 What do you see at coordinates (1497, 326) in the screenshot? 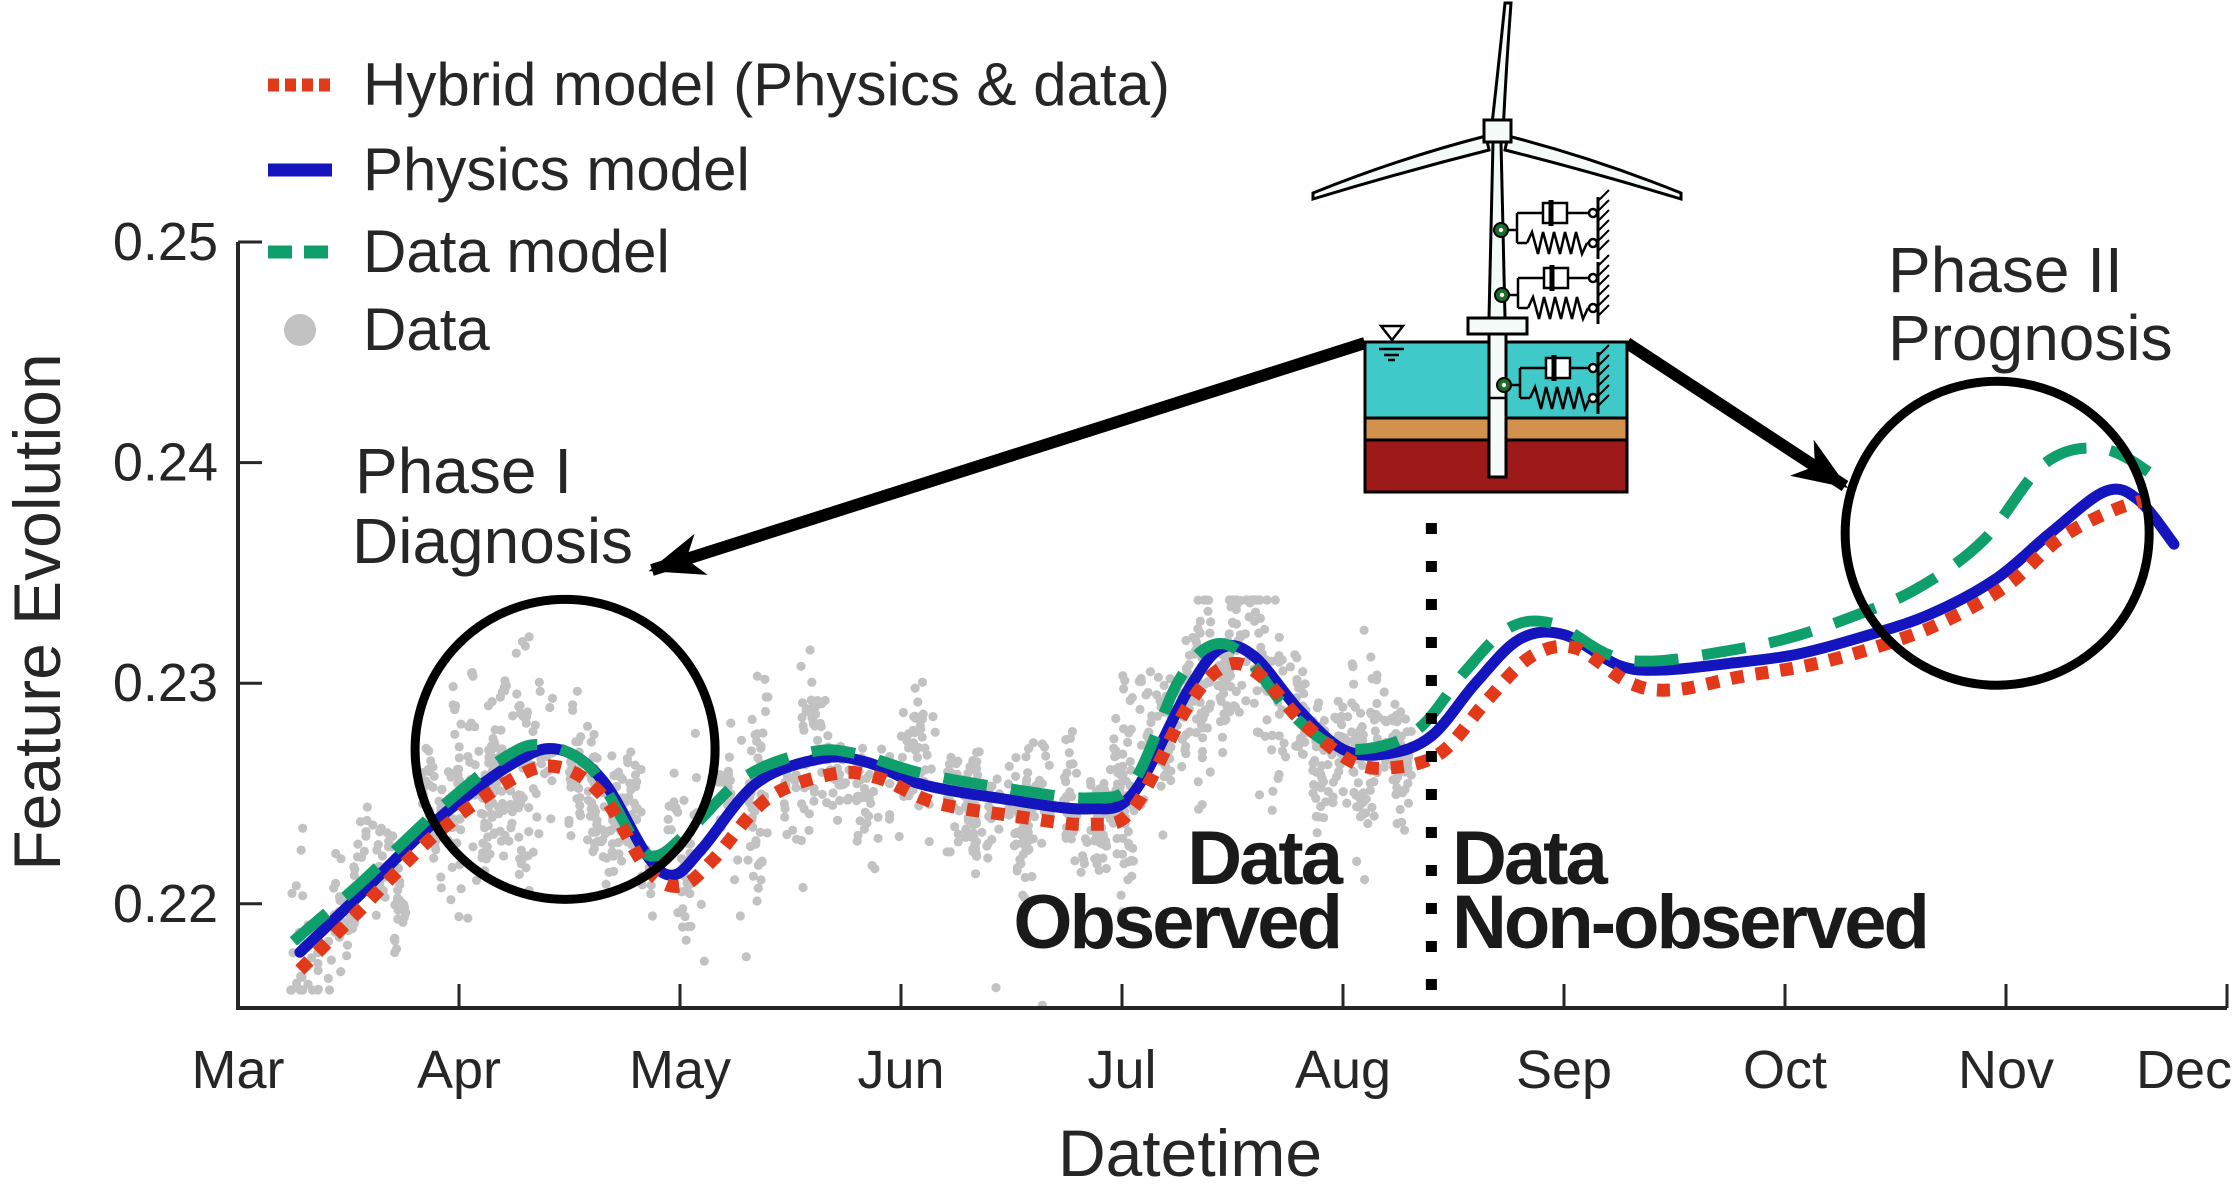
I see `turbine-flange` at bounding box center [1497, 326].